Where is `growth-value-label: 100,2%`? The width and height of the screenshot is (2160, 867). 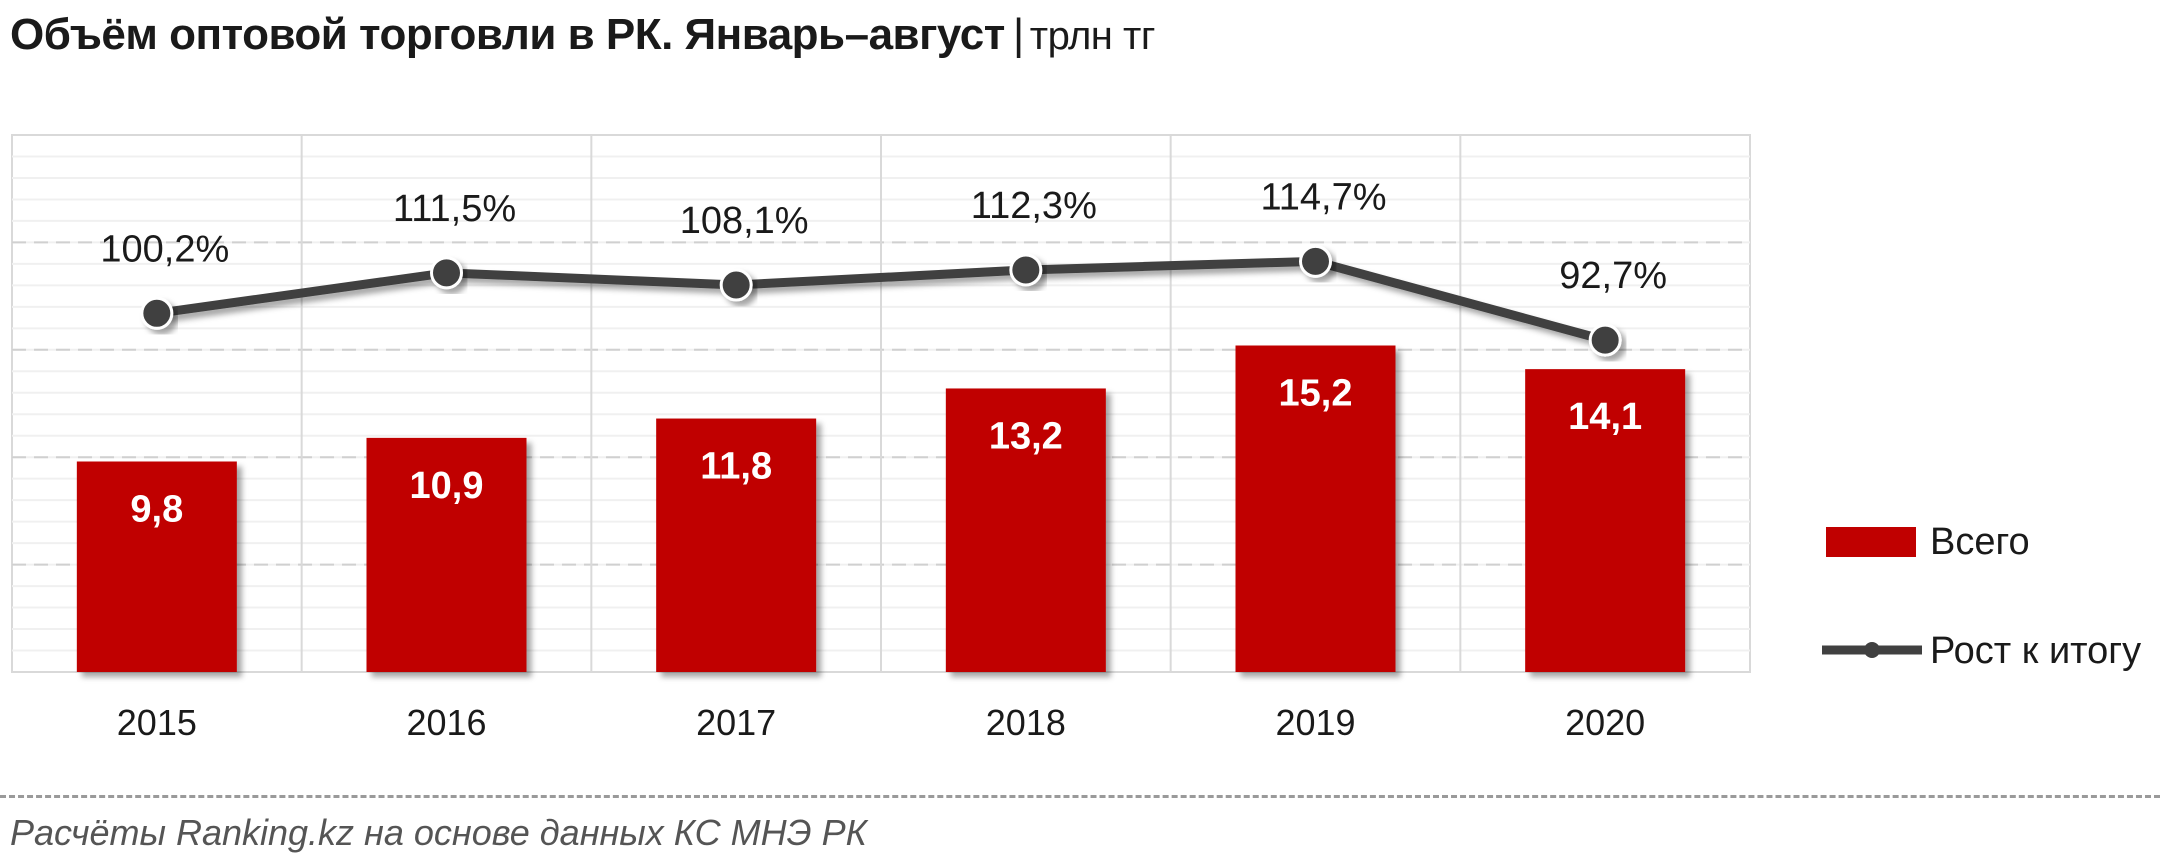
growth-value-label: 100,2% is located at coordinates (164, 249).